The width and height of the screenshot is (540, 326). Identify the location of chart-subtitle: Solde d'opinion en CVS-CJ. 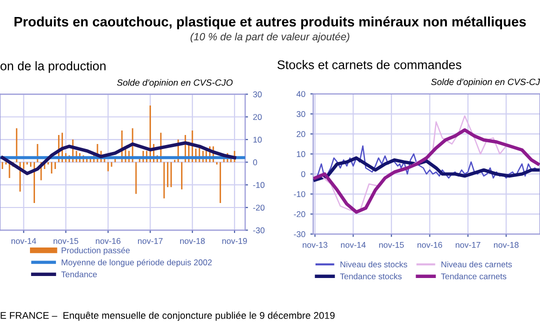
(485, 82).